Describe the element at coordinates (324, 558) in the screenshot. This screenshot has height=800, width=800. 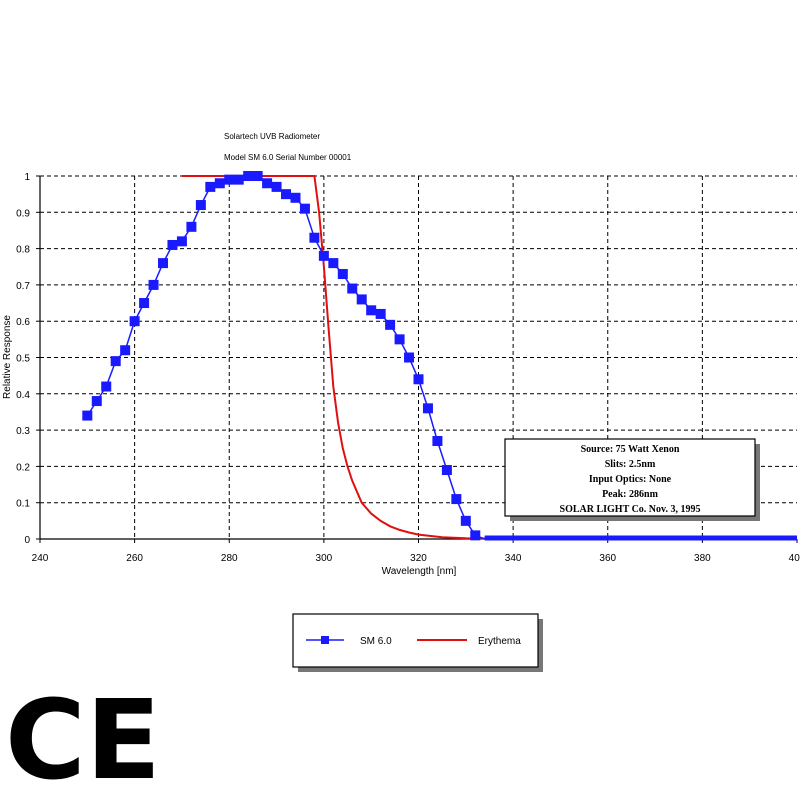
I see `x-tick-label: 300` at that location.